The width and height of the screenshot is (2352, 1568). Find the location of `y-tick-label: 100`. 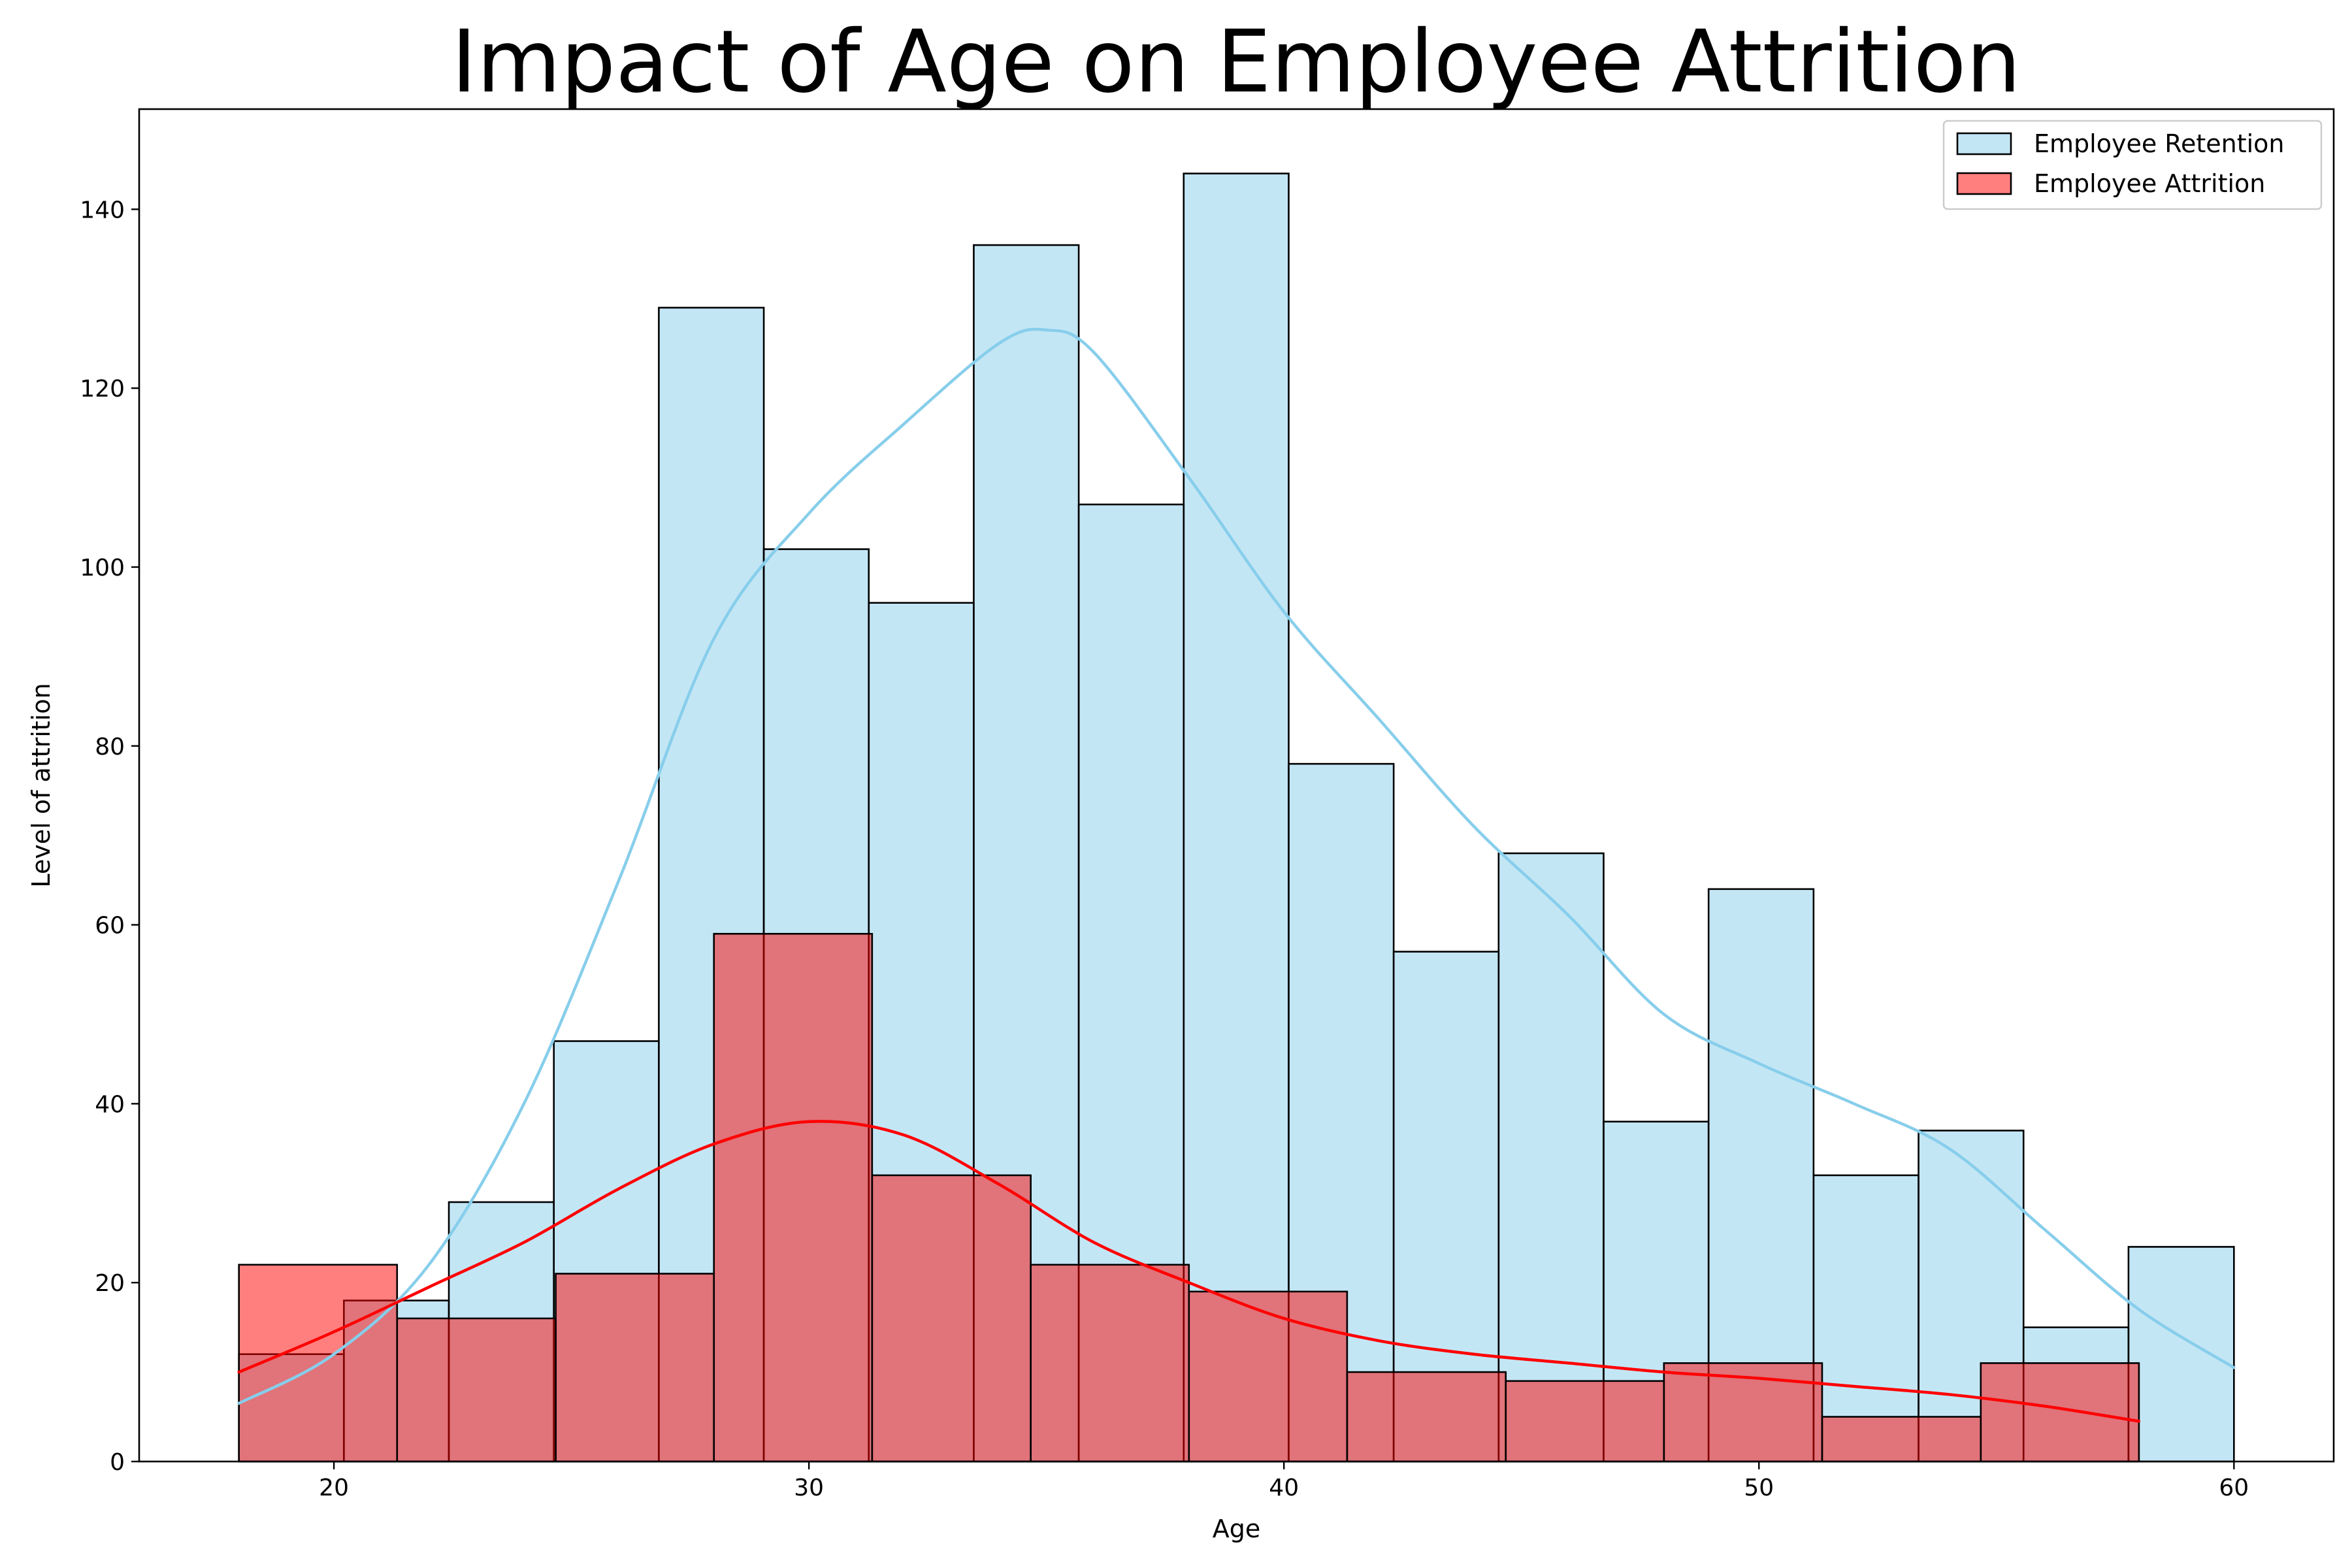

y-tick-label: 100 is located at coordinates (102, 568).